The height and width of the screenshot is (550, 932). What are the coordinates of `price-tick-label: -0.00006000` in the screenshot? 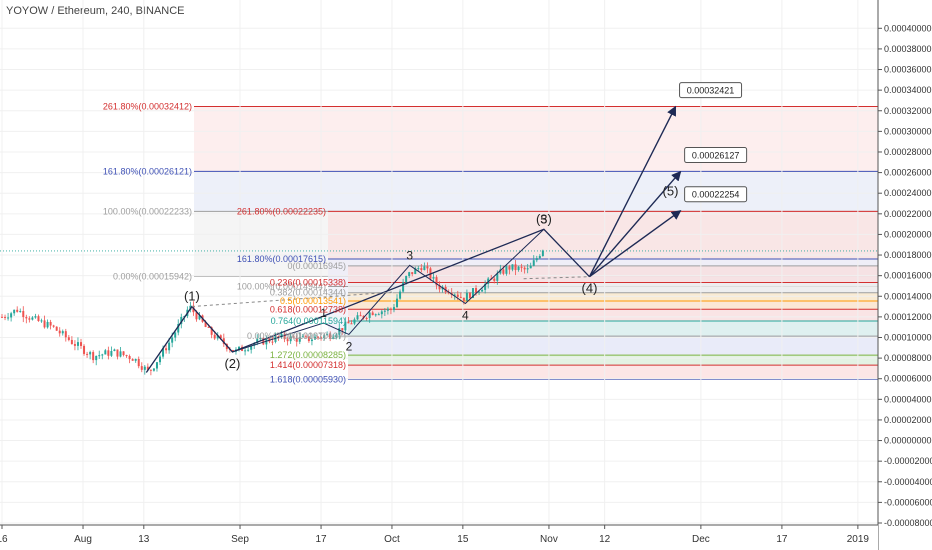 It's located at (908, 502).